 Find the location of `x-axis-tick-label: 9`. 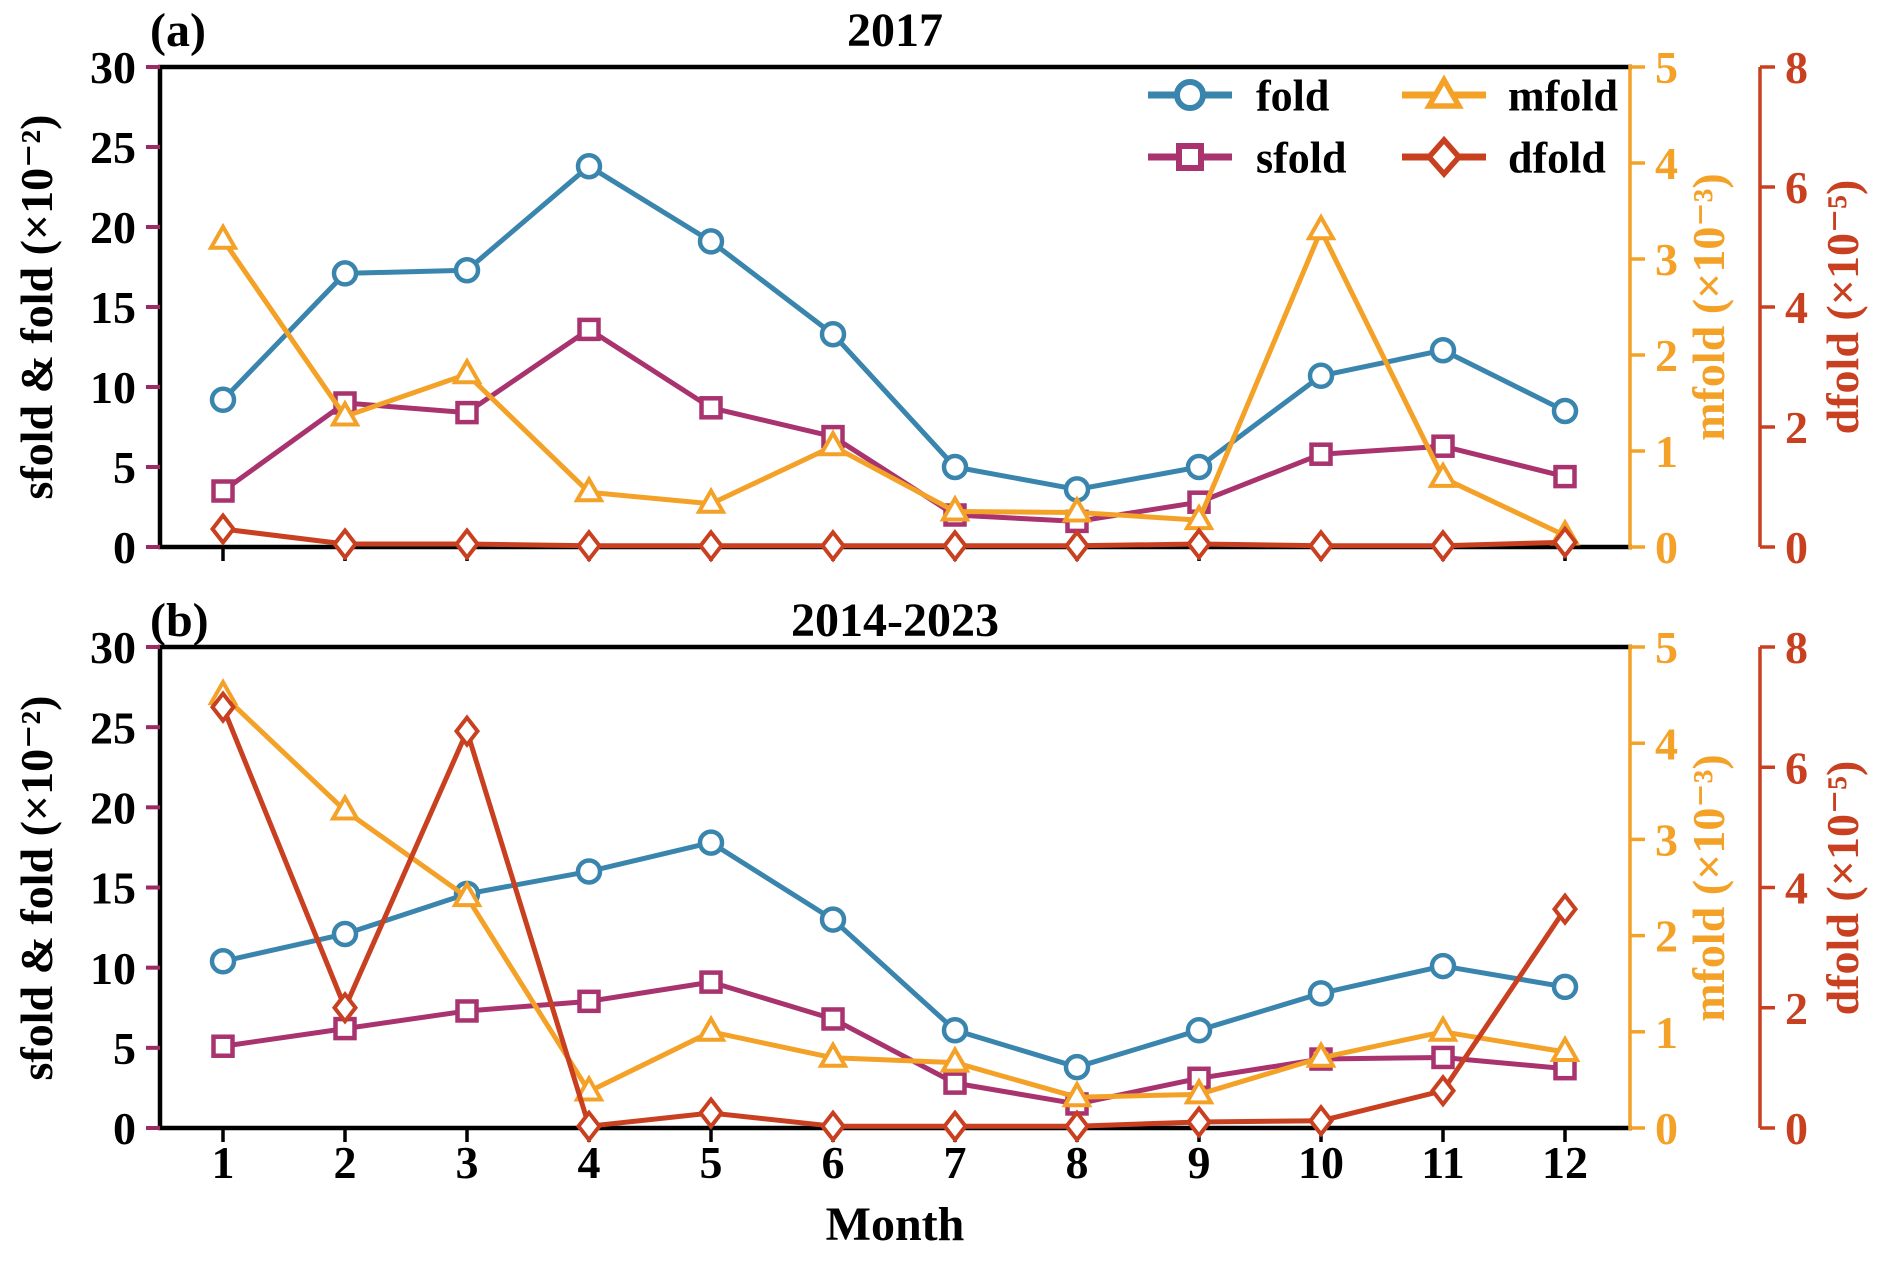

x-axis-tick-label: 9 is located at coordinates (1199, 1162).